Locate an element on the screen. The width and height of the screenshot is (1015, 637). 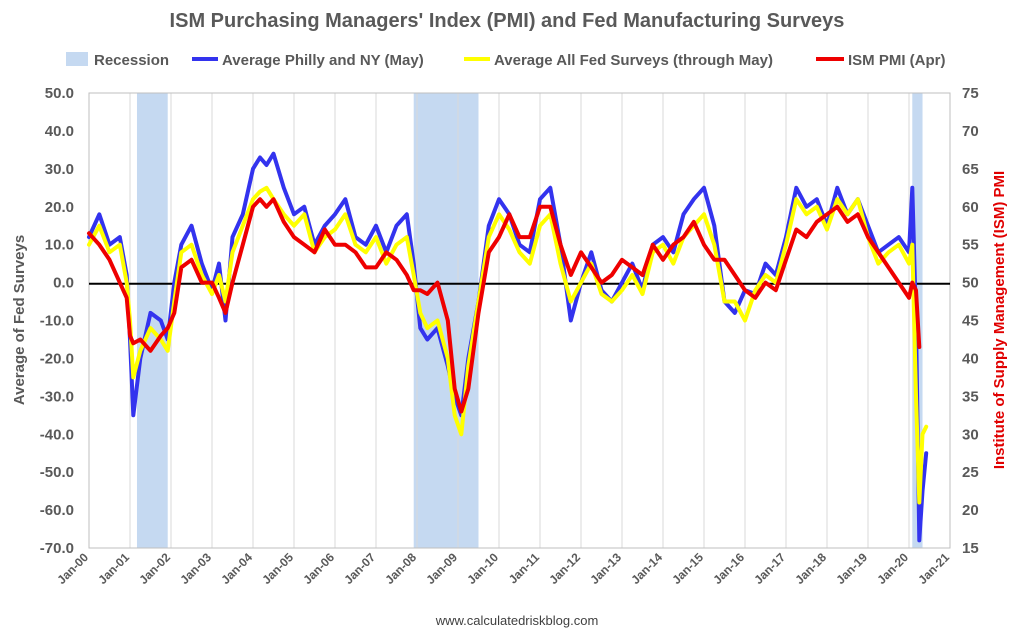
y-right-tick-label-4: 55 is located at coordinates (970, 245).